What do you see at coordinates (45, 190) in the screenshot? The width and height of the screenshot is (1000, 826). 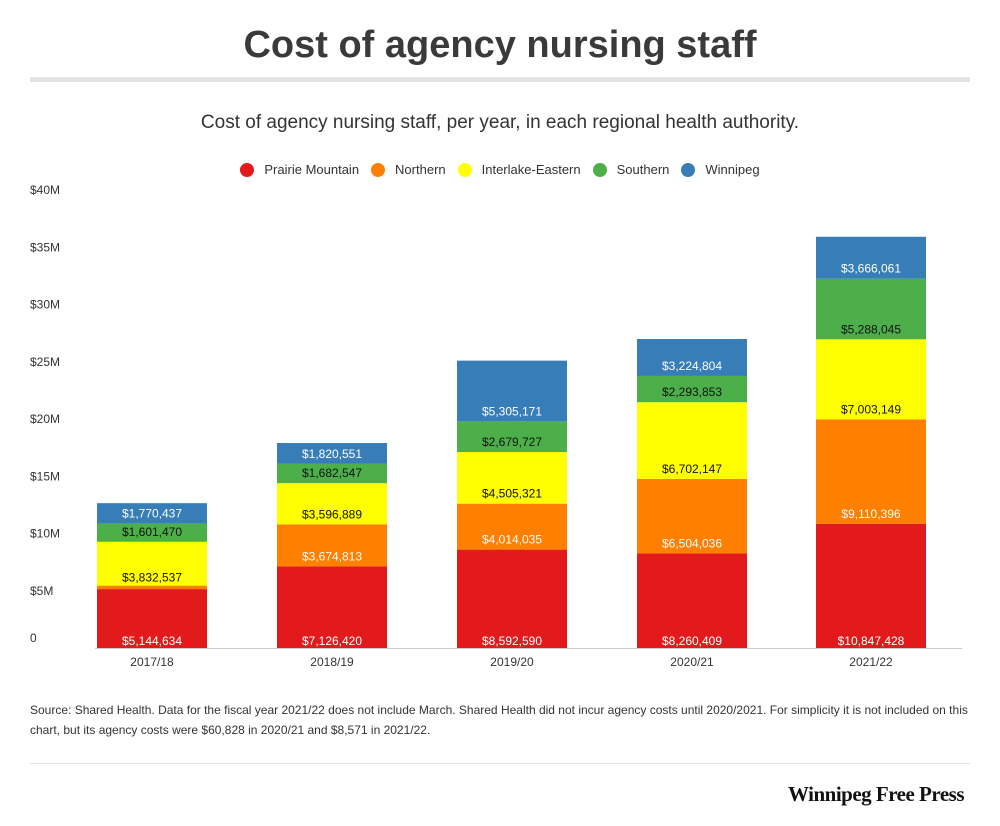 I see `y-tick-label: $40M` at bounding box center [45, 190].